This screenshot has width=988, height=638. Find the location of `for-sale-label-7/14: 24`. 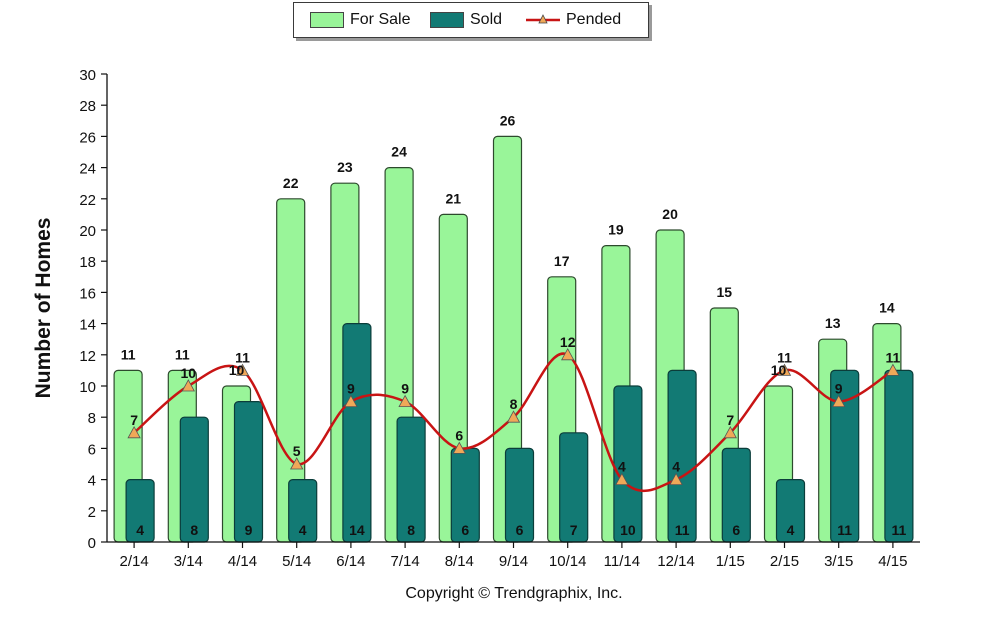

for-sale-label-7/14: 24 is located at coordinates (399, 152).